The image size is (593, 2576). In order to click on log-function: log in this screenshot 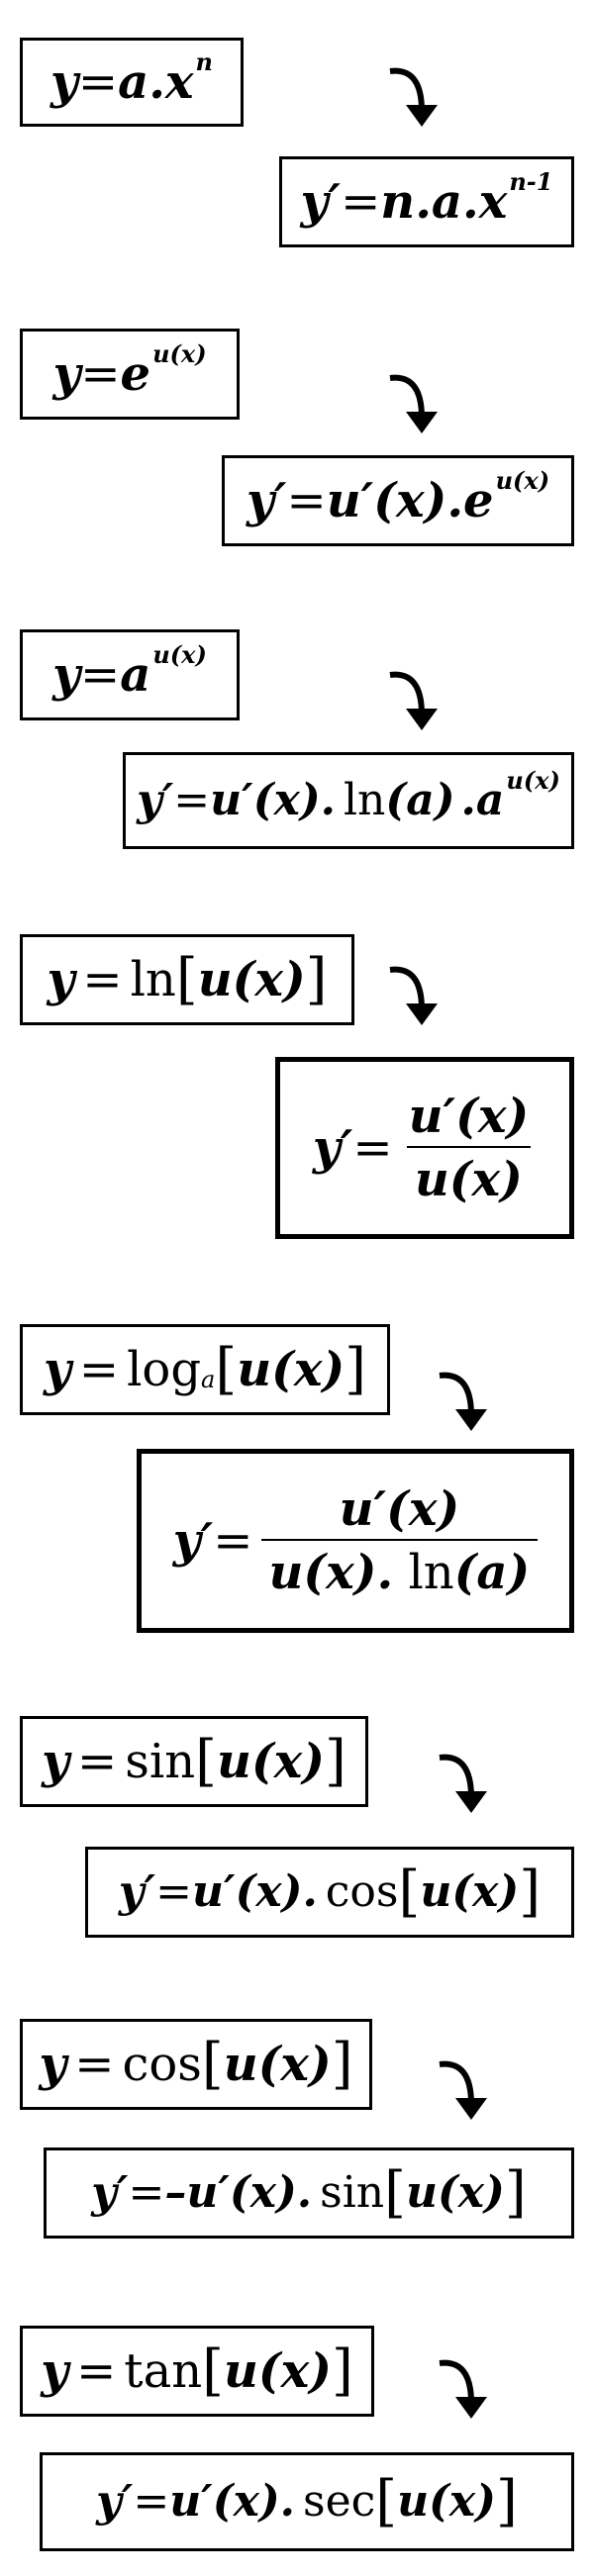, I will do `click(164, 1369)`.